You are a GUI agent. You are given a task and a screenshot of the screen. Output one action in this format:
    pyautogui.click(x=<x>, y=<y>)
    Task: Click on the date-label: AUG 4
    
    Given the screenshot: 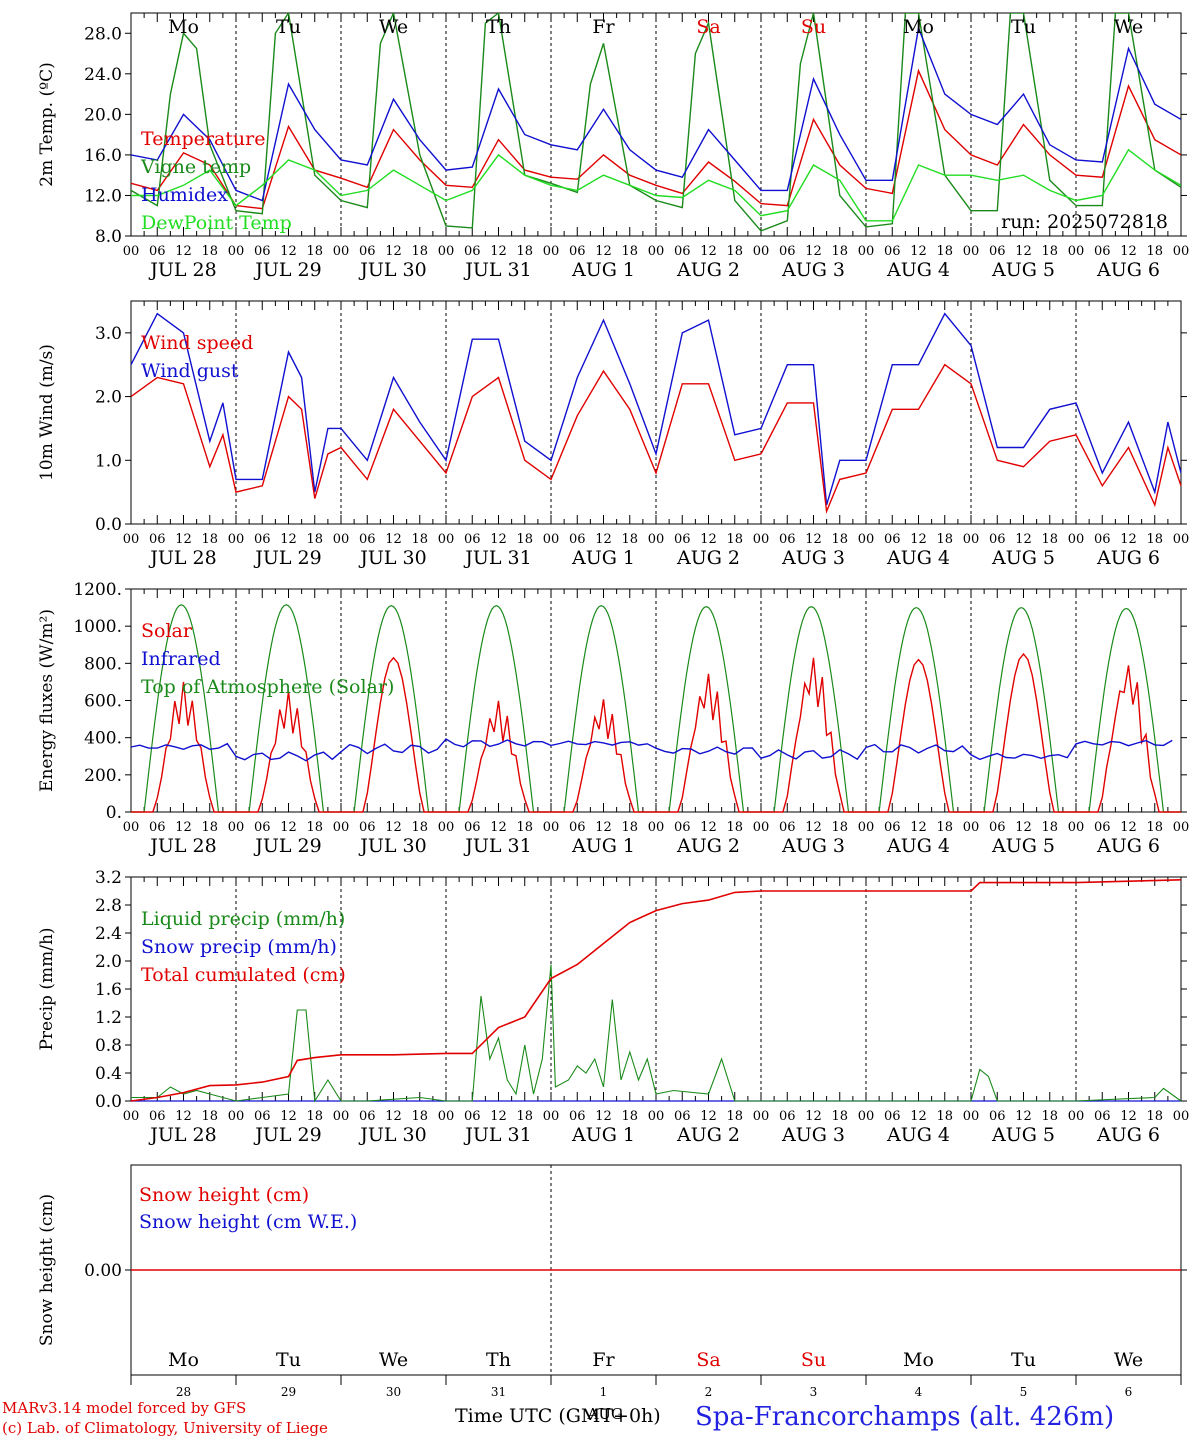 What is the action you would take?
    pyautogui.click(x=918, y=270)
    